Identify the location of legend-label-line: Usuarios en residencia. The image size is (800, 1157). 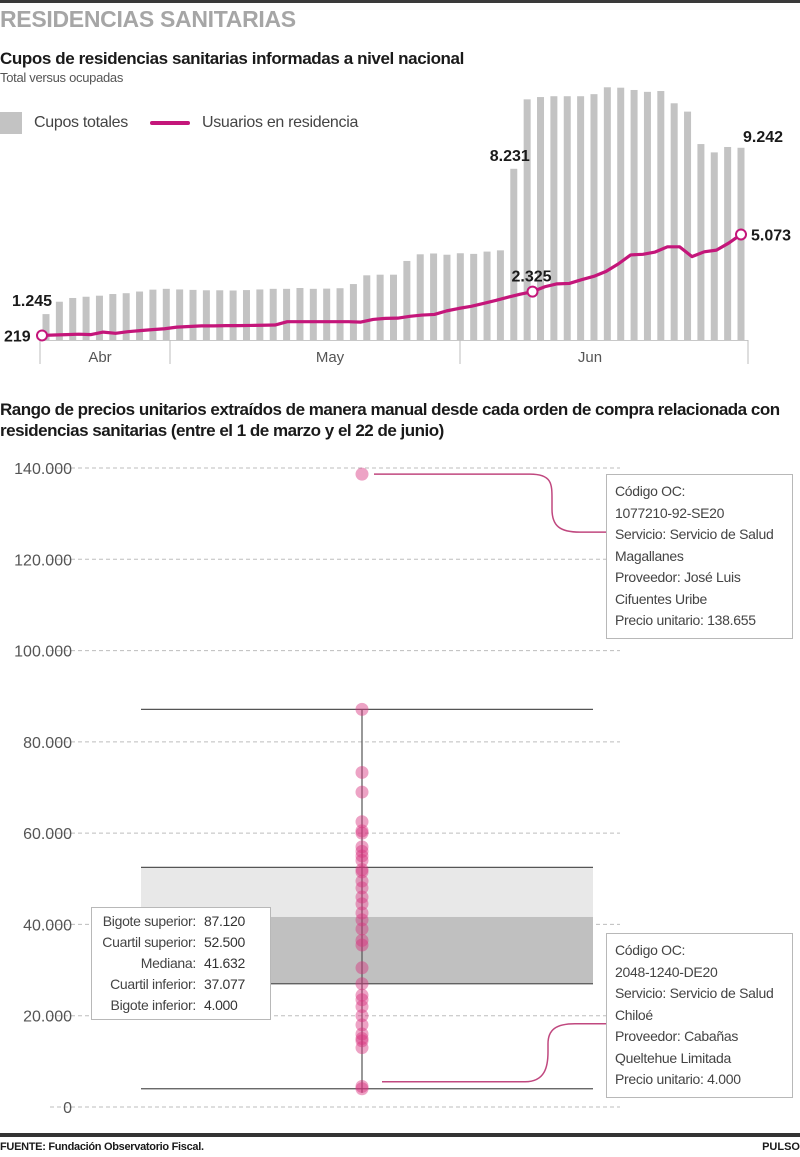
(280, 122).